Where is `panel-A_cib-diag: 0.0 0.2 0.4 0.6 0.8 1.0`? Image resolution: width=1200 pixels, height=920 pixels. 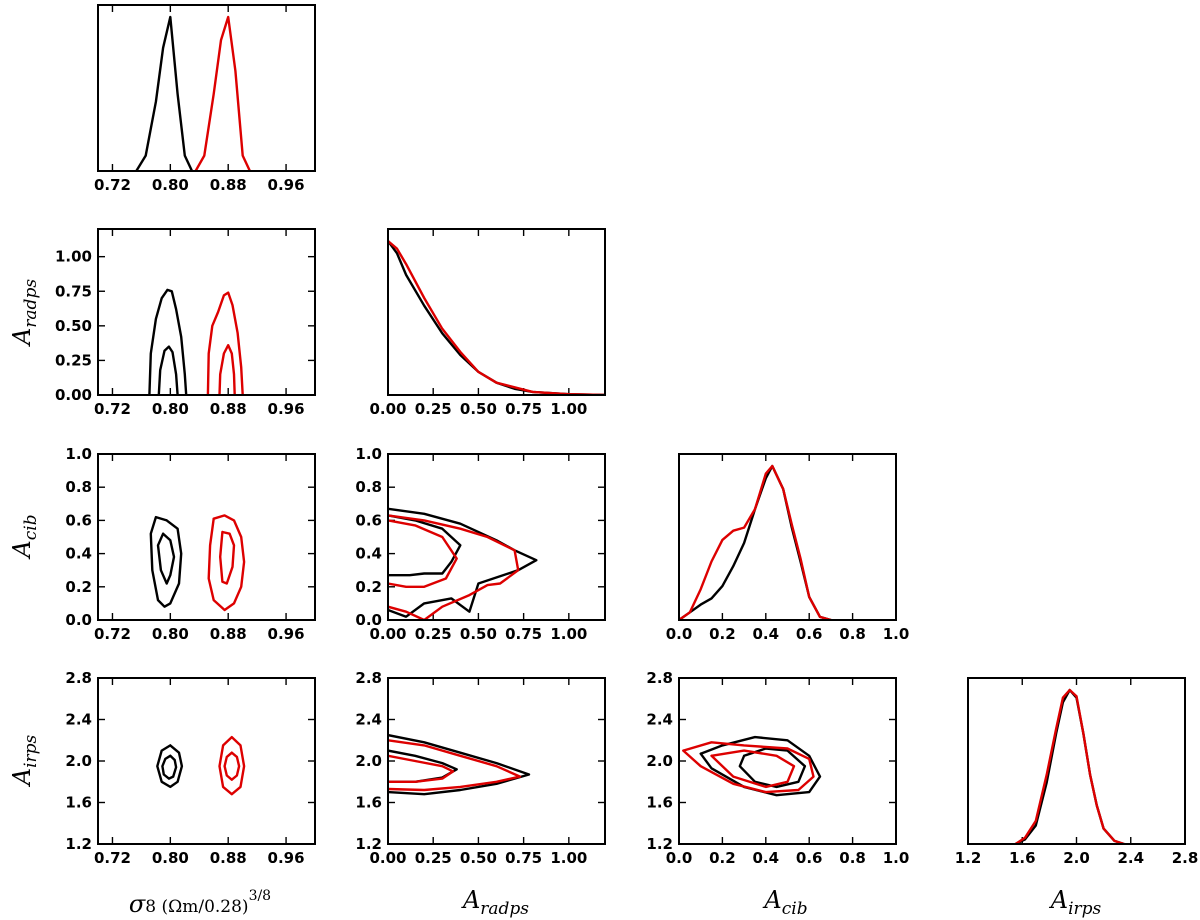
panel-A_cib-diag: 0.0 0.2 0.4 0.6 0.8 1.0 is located at coordinates (788, 548).